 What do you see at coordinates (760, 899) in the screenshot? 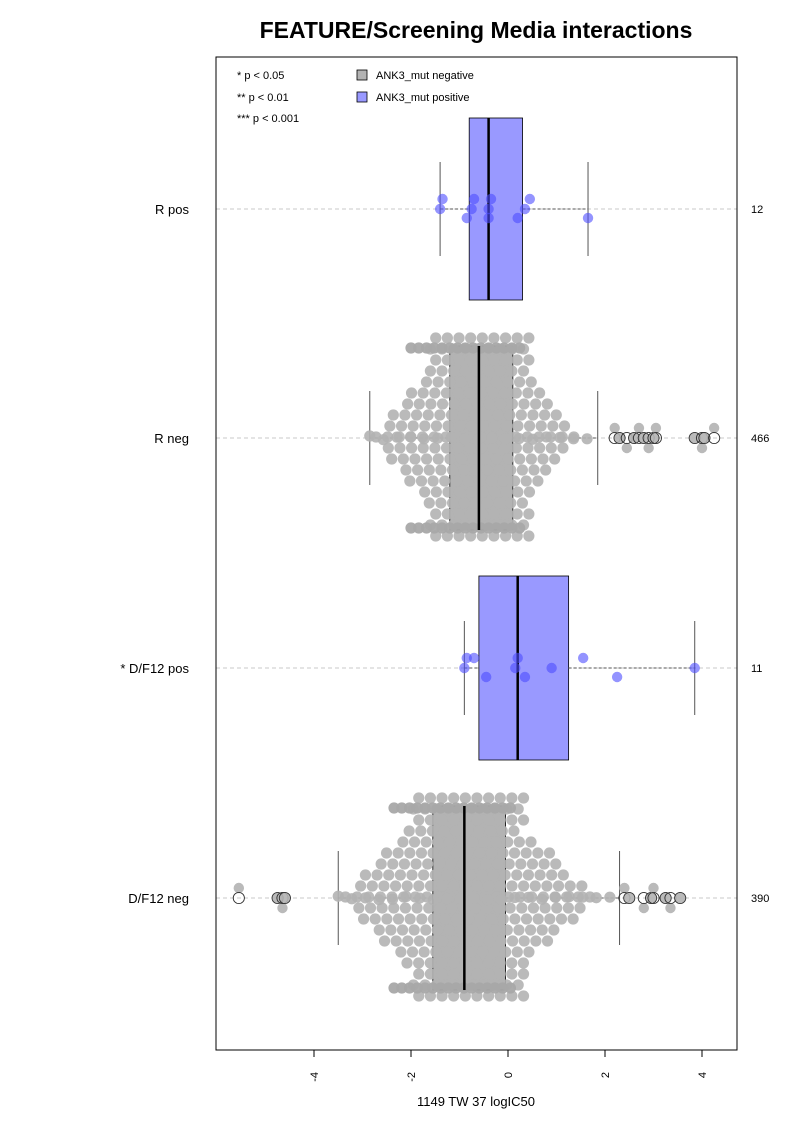
I see `group-count: 390` at bounding box center [760, 899].